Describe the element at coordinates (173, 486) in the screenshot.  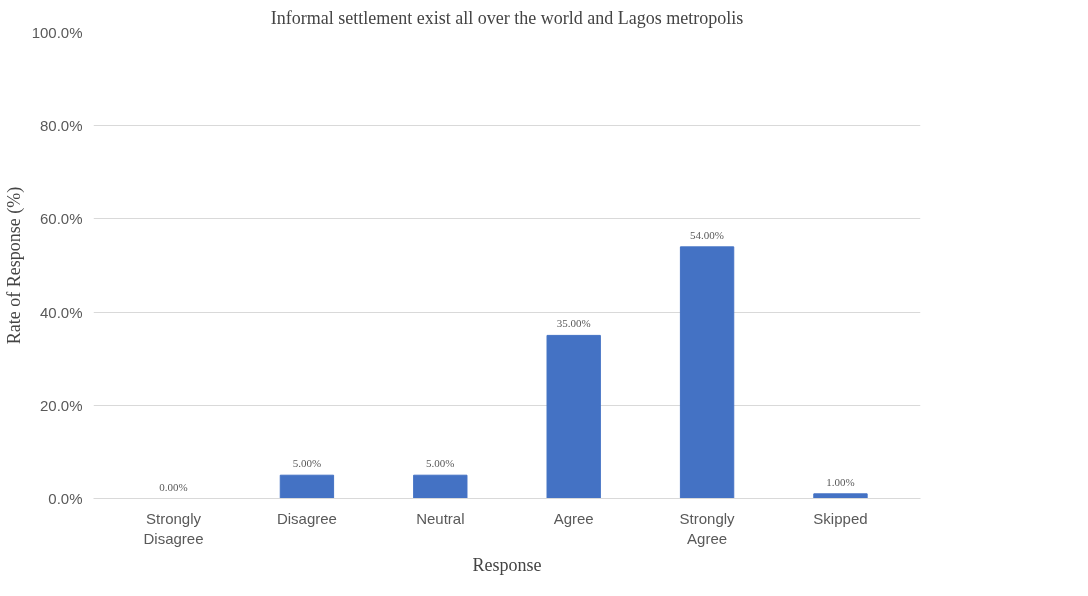
I see `data-label: 0.00%` at that location.